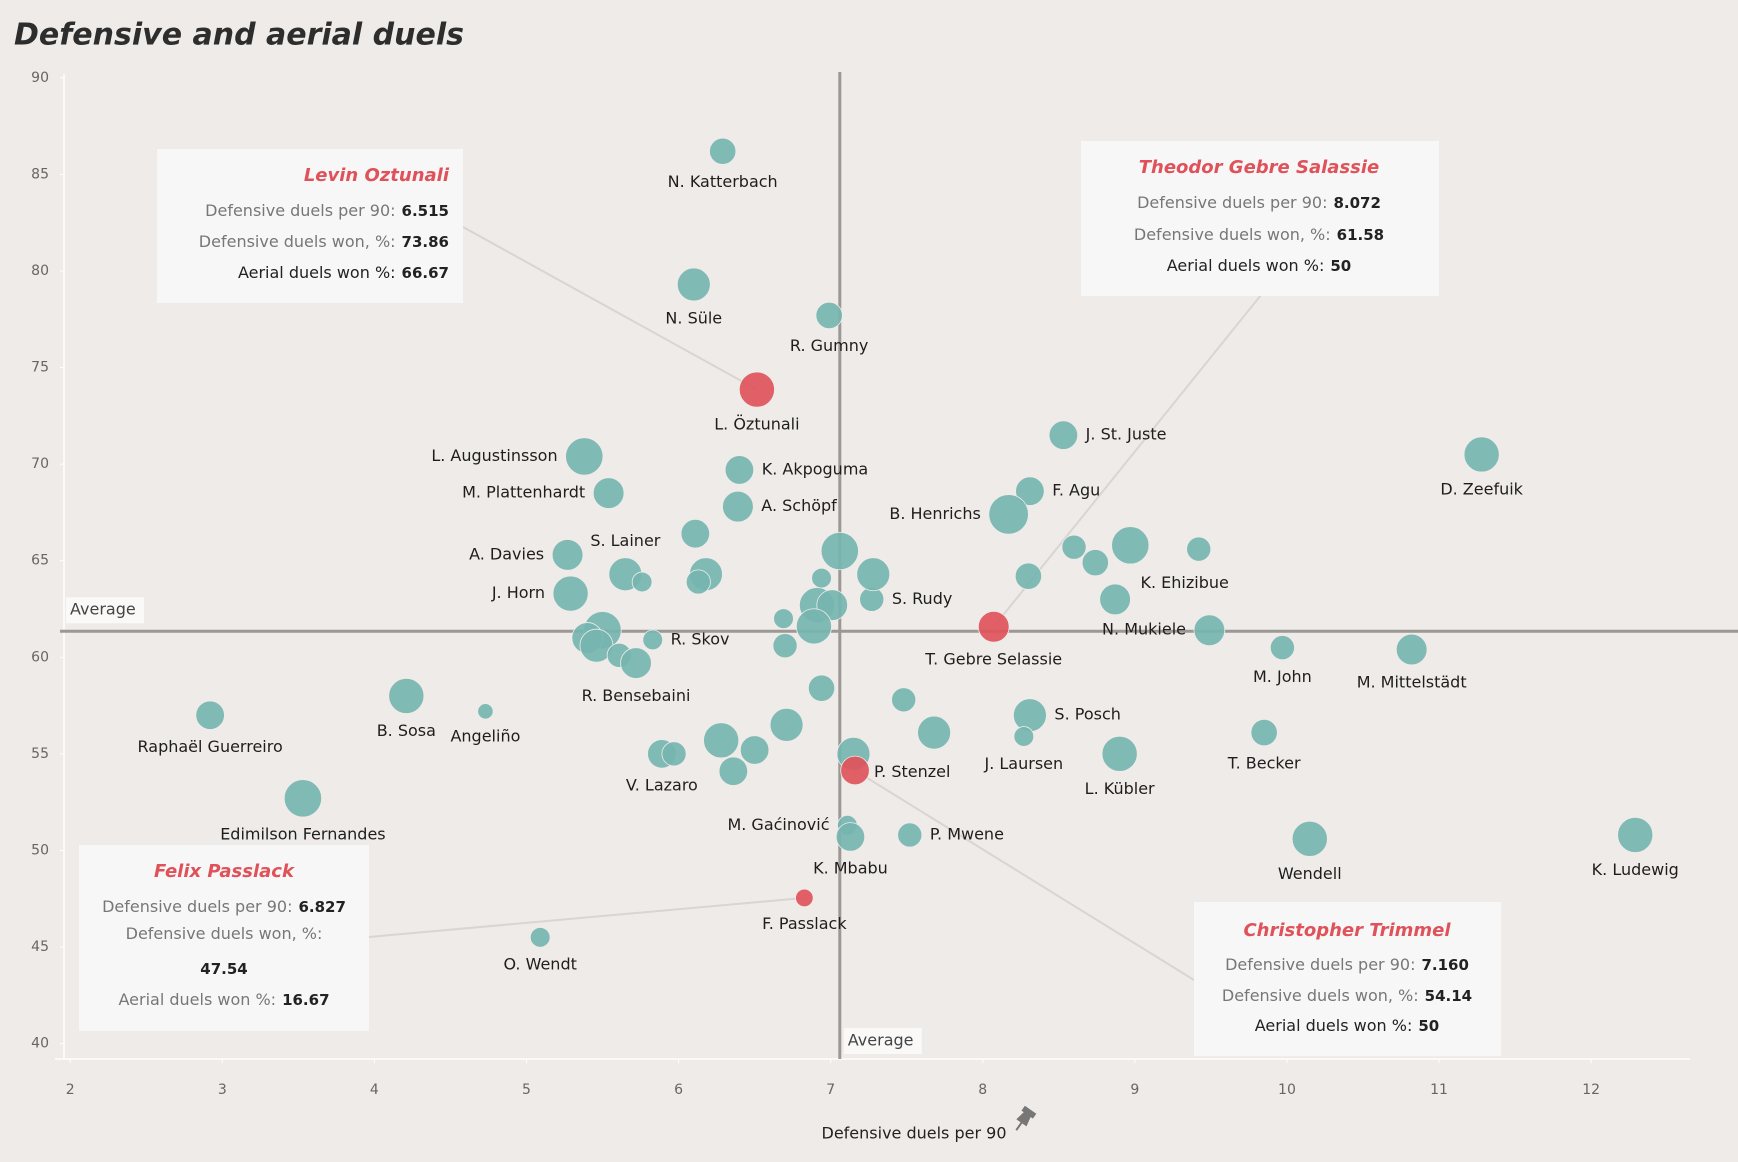 Image resolution: width=1738 pixels, height=1162 pixels. Describe the element at coordinates (40, 464) in the screenshot. I see `y-tick-label: 70` at that location.